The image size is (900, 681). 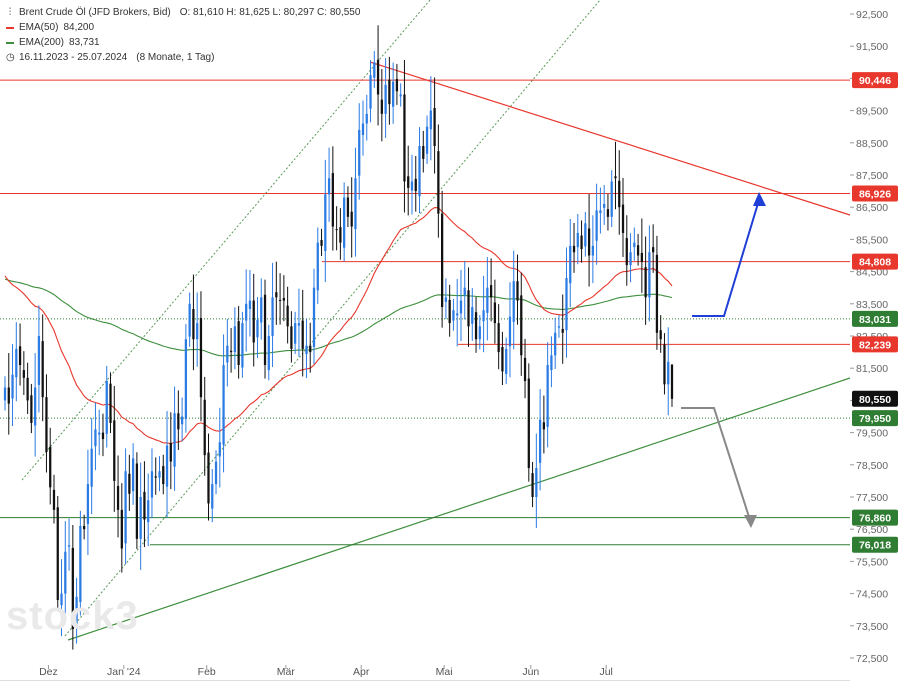 I want to click on y-tick-label: 76,500, so click(x=872, y=530).